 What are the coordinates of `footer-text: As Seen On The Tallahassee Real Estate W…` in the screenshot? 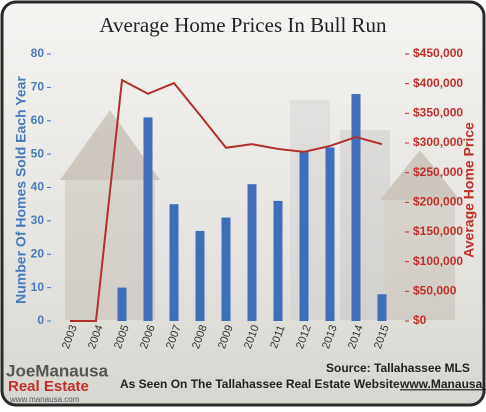 It's located at (260, 384).